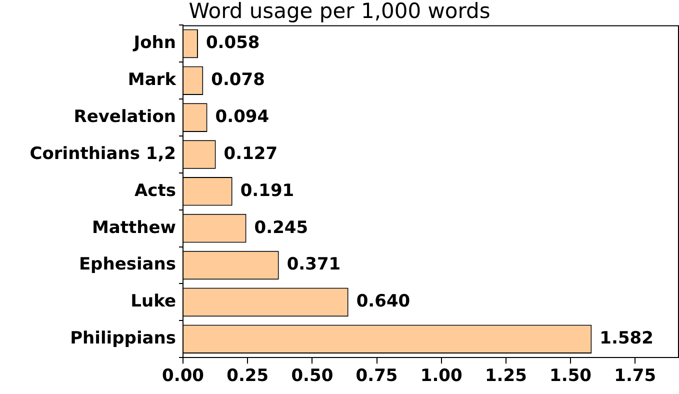 The height and width of the screenshot is (394, 679). What do you see at coordinates (377, 376) in the screenshot?
I see `x-tick-label: 0.75` at bounding box center [377, 376].